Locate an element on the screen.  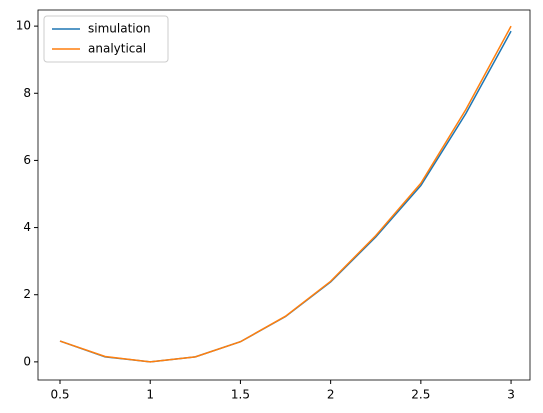
x-tick-label: 2 is located at coordinates (331, 395).